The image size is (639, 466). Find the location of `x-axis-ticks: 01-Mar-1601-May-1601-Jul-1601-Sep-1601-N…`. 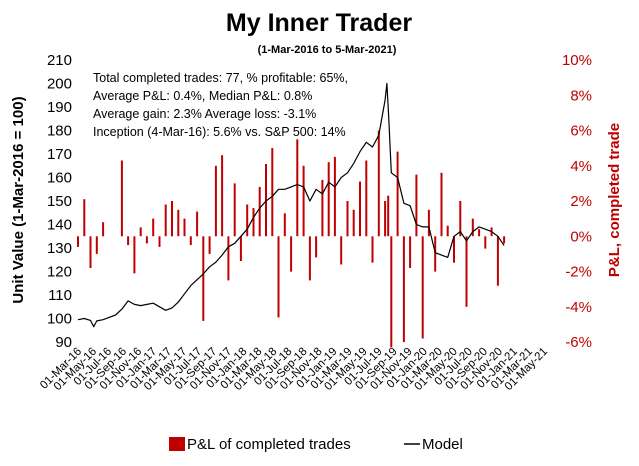

x-axis-ticks: 01-Mar-1601-May-1601-Jul-1601-Sep-1601-N… is located at coordinates (294, 369).